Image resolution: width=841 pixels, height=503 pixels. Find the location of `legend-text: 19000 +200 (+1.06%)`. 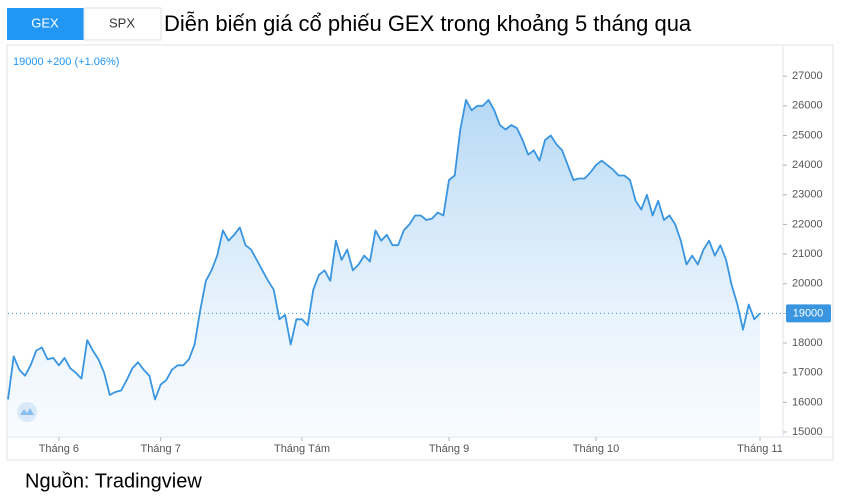

legend-text: 19000 +200 (+1.06%) is located at coordinates (66, 62).